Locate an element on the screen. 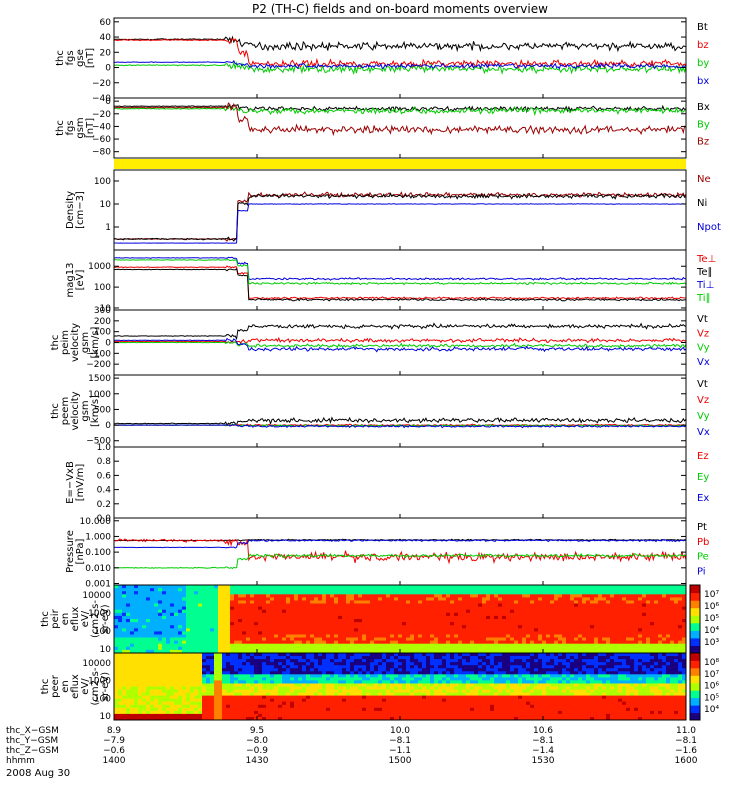  y-tick-label: 10000 is located at coordinates (96, 596).